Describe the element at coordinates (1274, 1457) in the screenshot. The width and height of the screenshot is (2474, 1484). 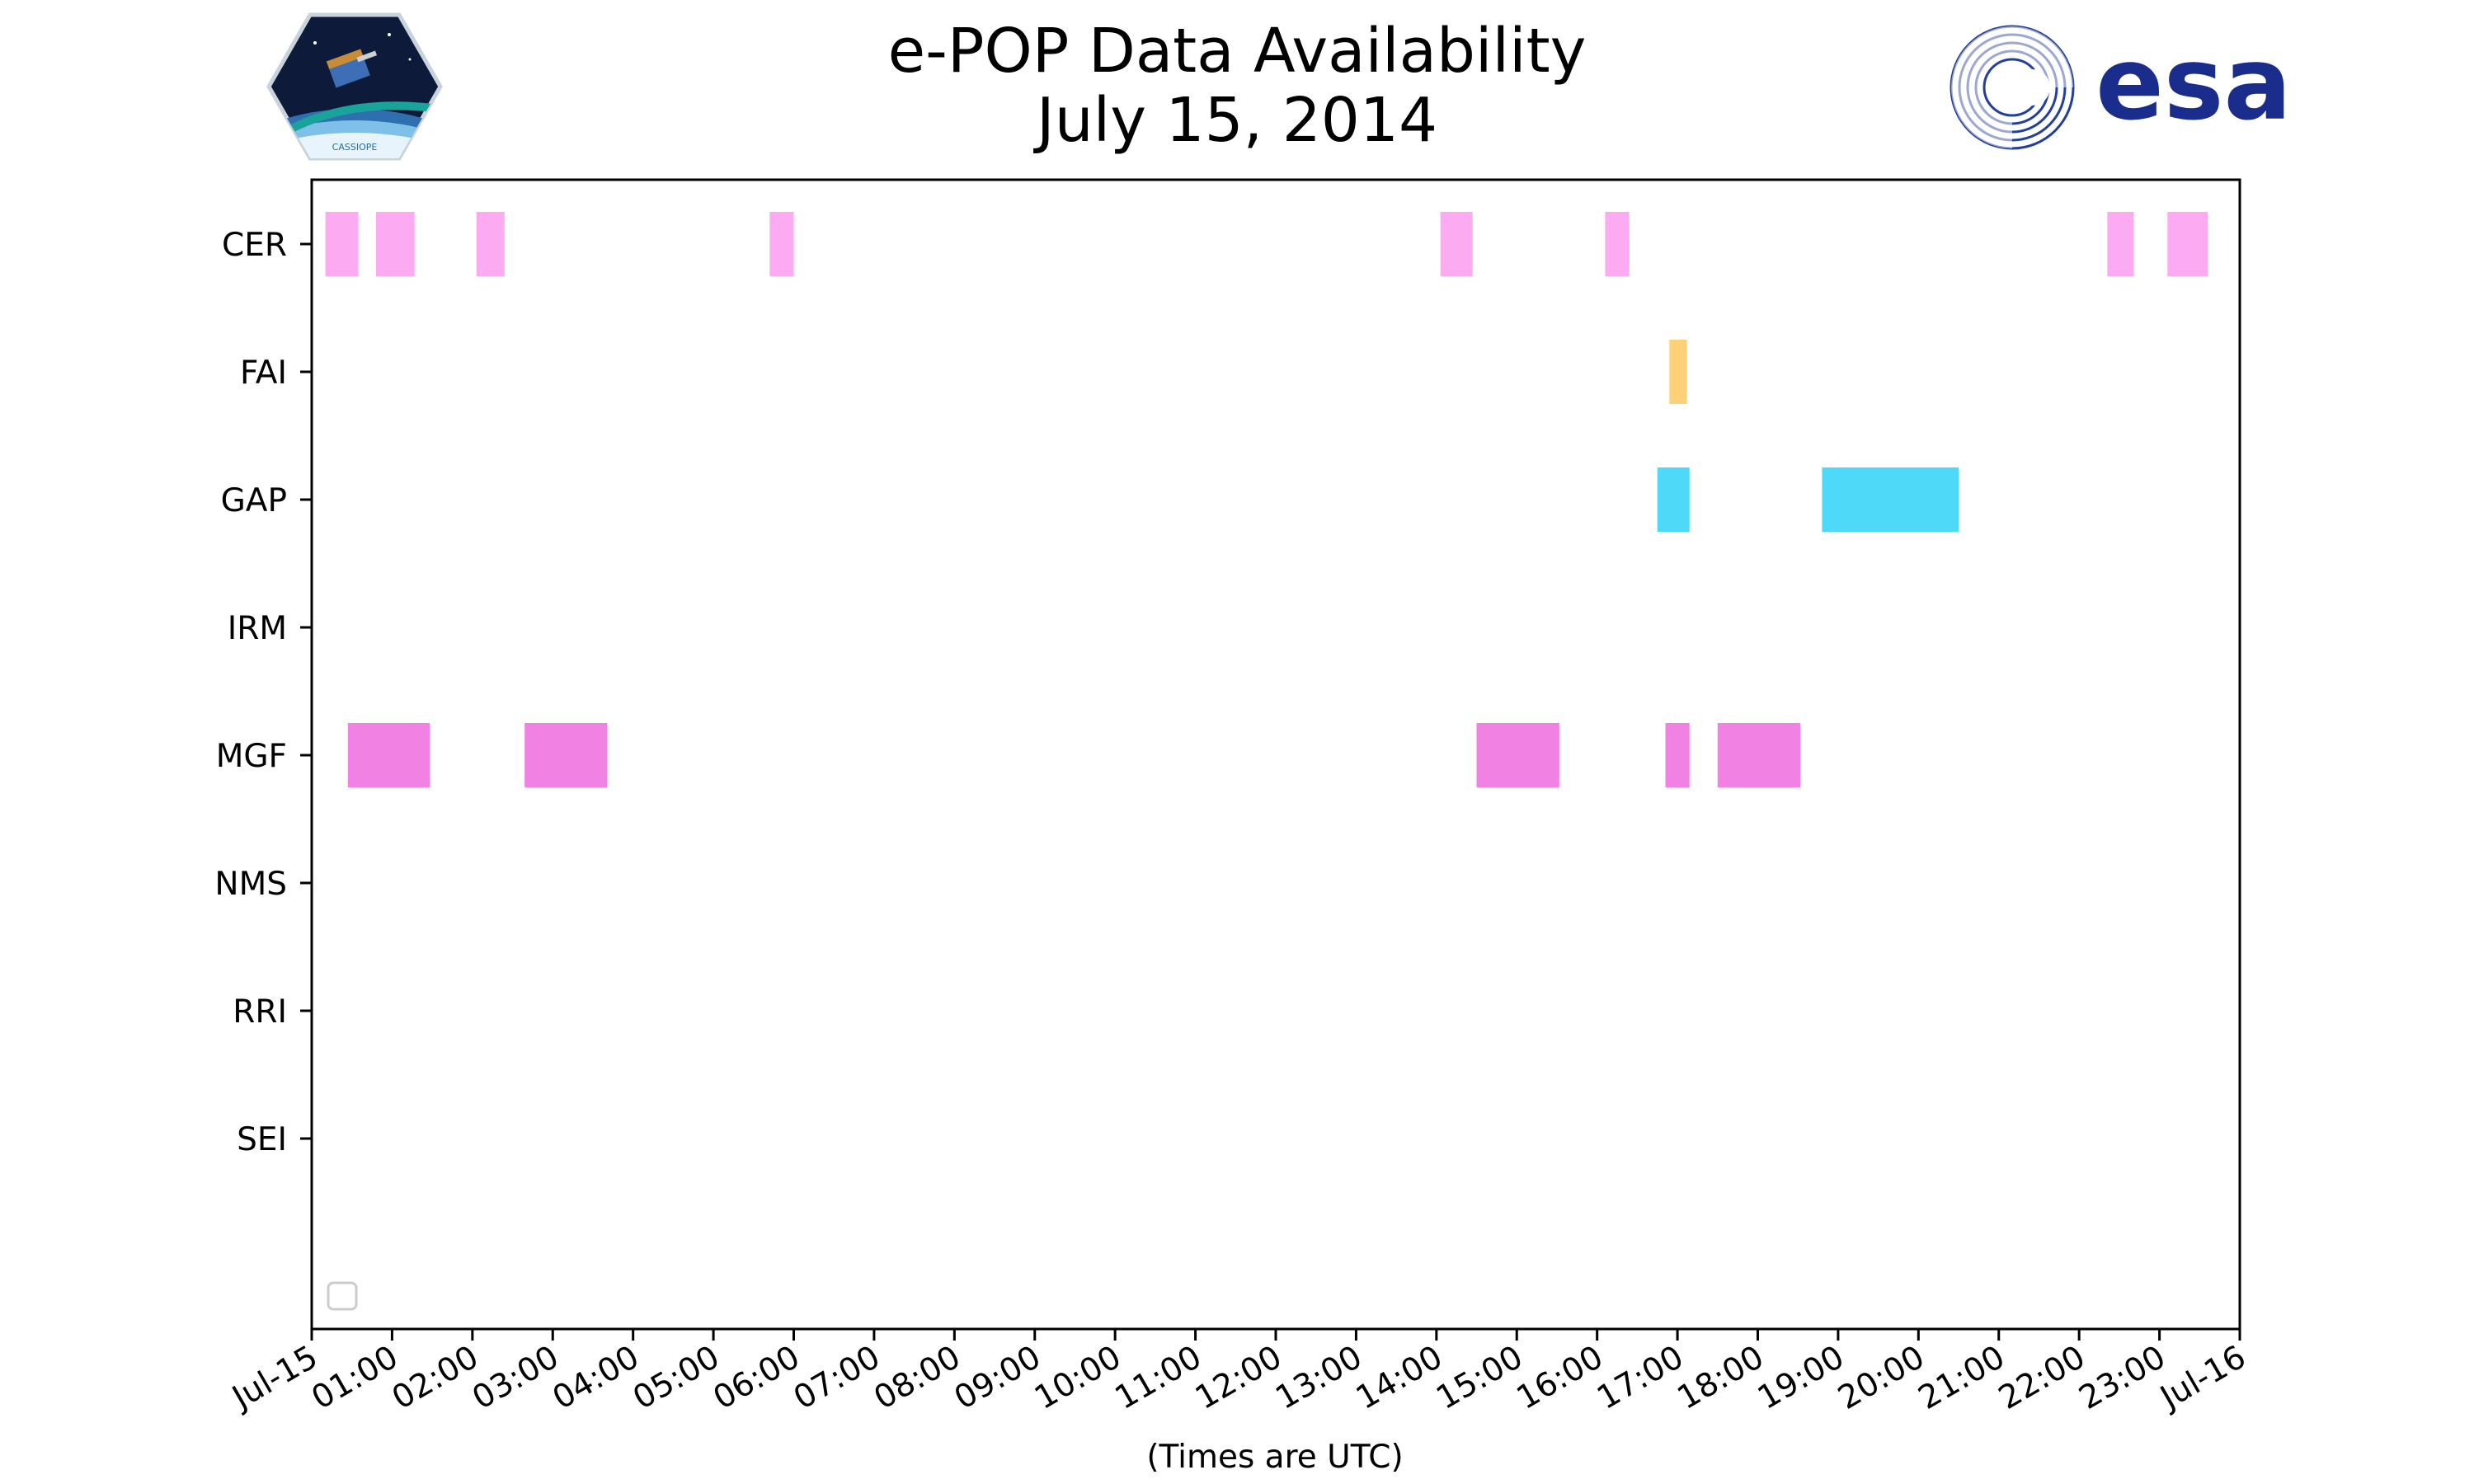
I see `x-axis-label: (Times are UTC)` at that location.